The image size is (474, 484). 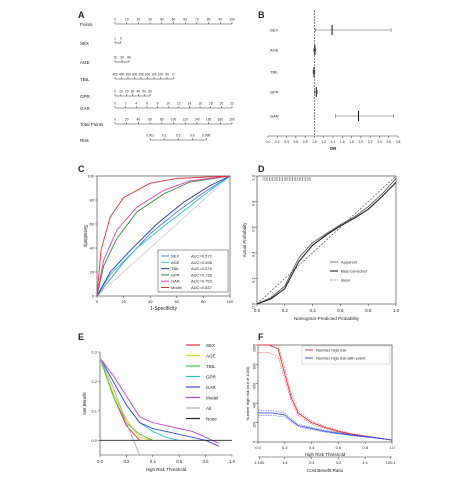 I want to click on nomogram-row-label: Risk, so click(x=84, y=140).